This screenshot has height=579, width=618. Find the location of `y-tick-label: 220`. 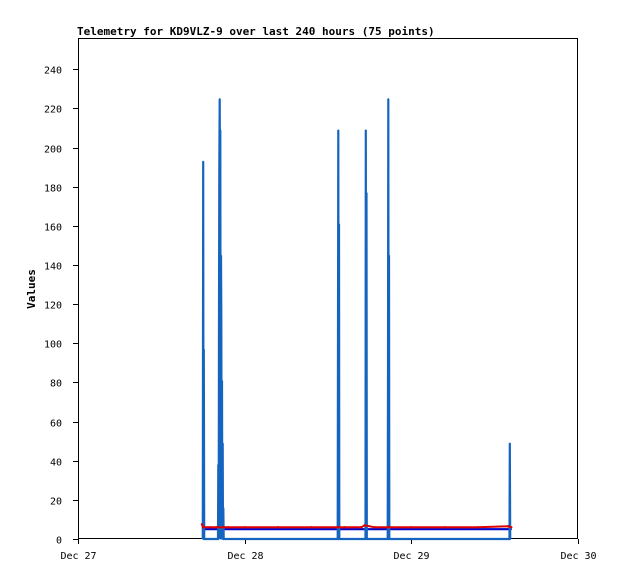

y-tick-label: 220 is located at coordinates (53, 110).